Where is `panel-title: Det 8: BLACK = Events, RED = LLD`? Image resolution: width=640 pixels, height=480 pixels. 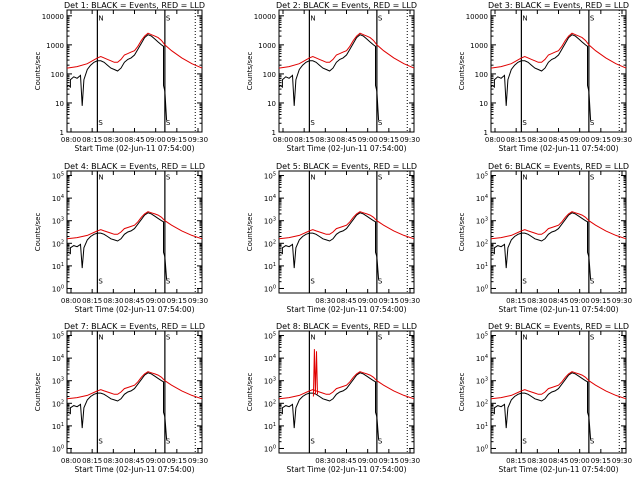 panel-title: Det 8: BLACK = Events, RED = LLD is located at coordinates (346, 326).